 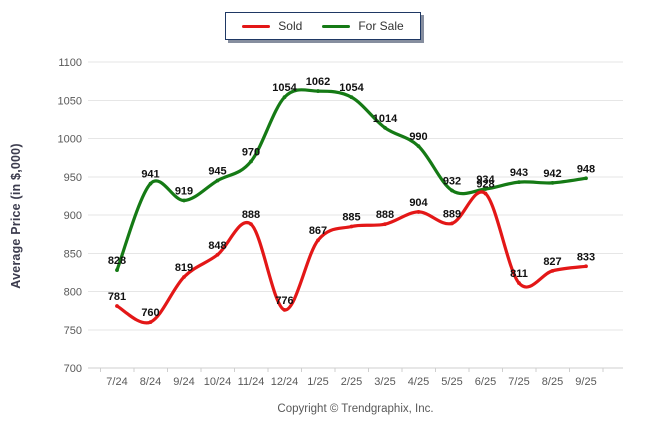 I want to click on y-tick-label: 750, so click(x=73, y=331).